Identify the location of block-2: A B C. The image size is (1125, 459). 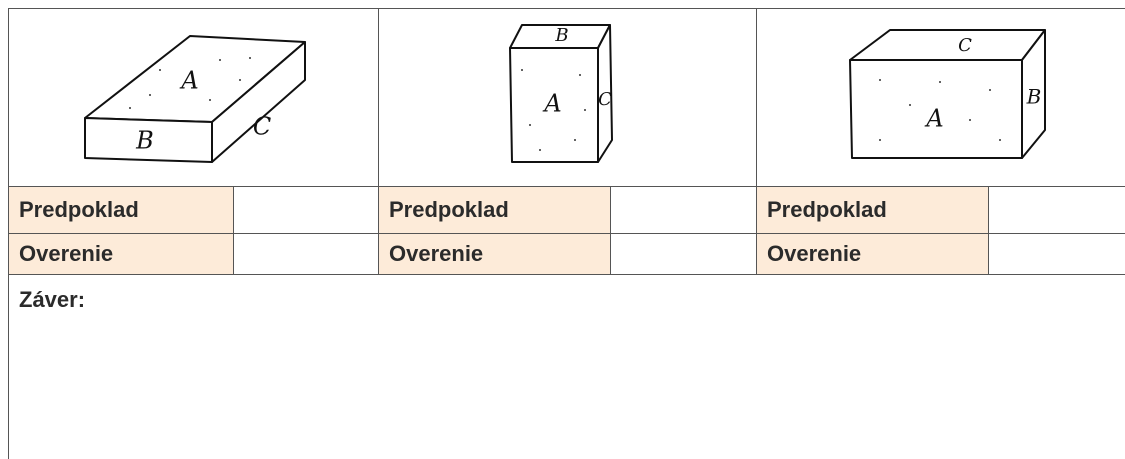
(561, 93).